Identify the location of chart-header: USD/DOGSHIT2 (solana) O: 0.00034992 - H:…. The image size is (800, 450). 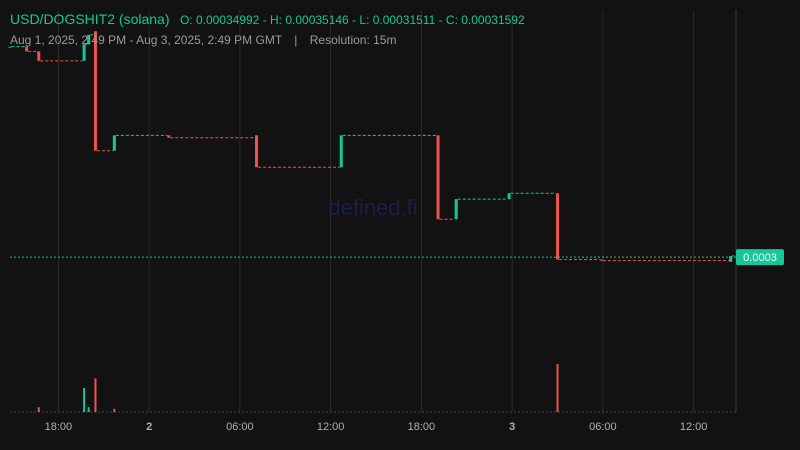
(267, 20).